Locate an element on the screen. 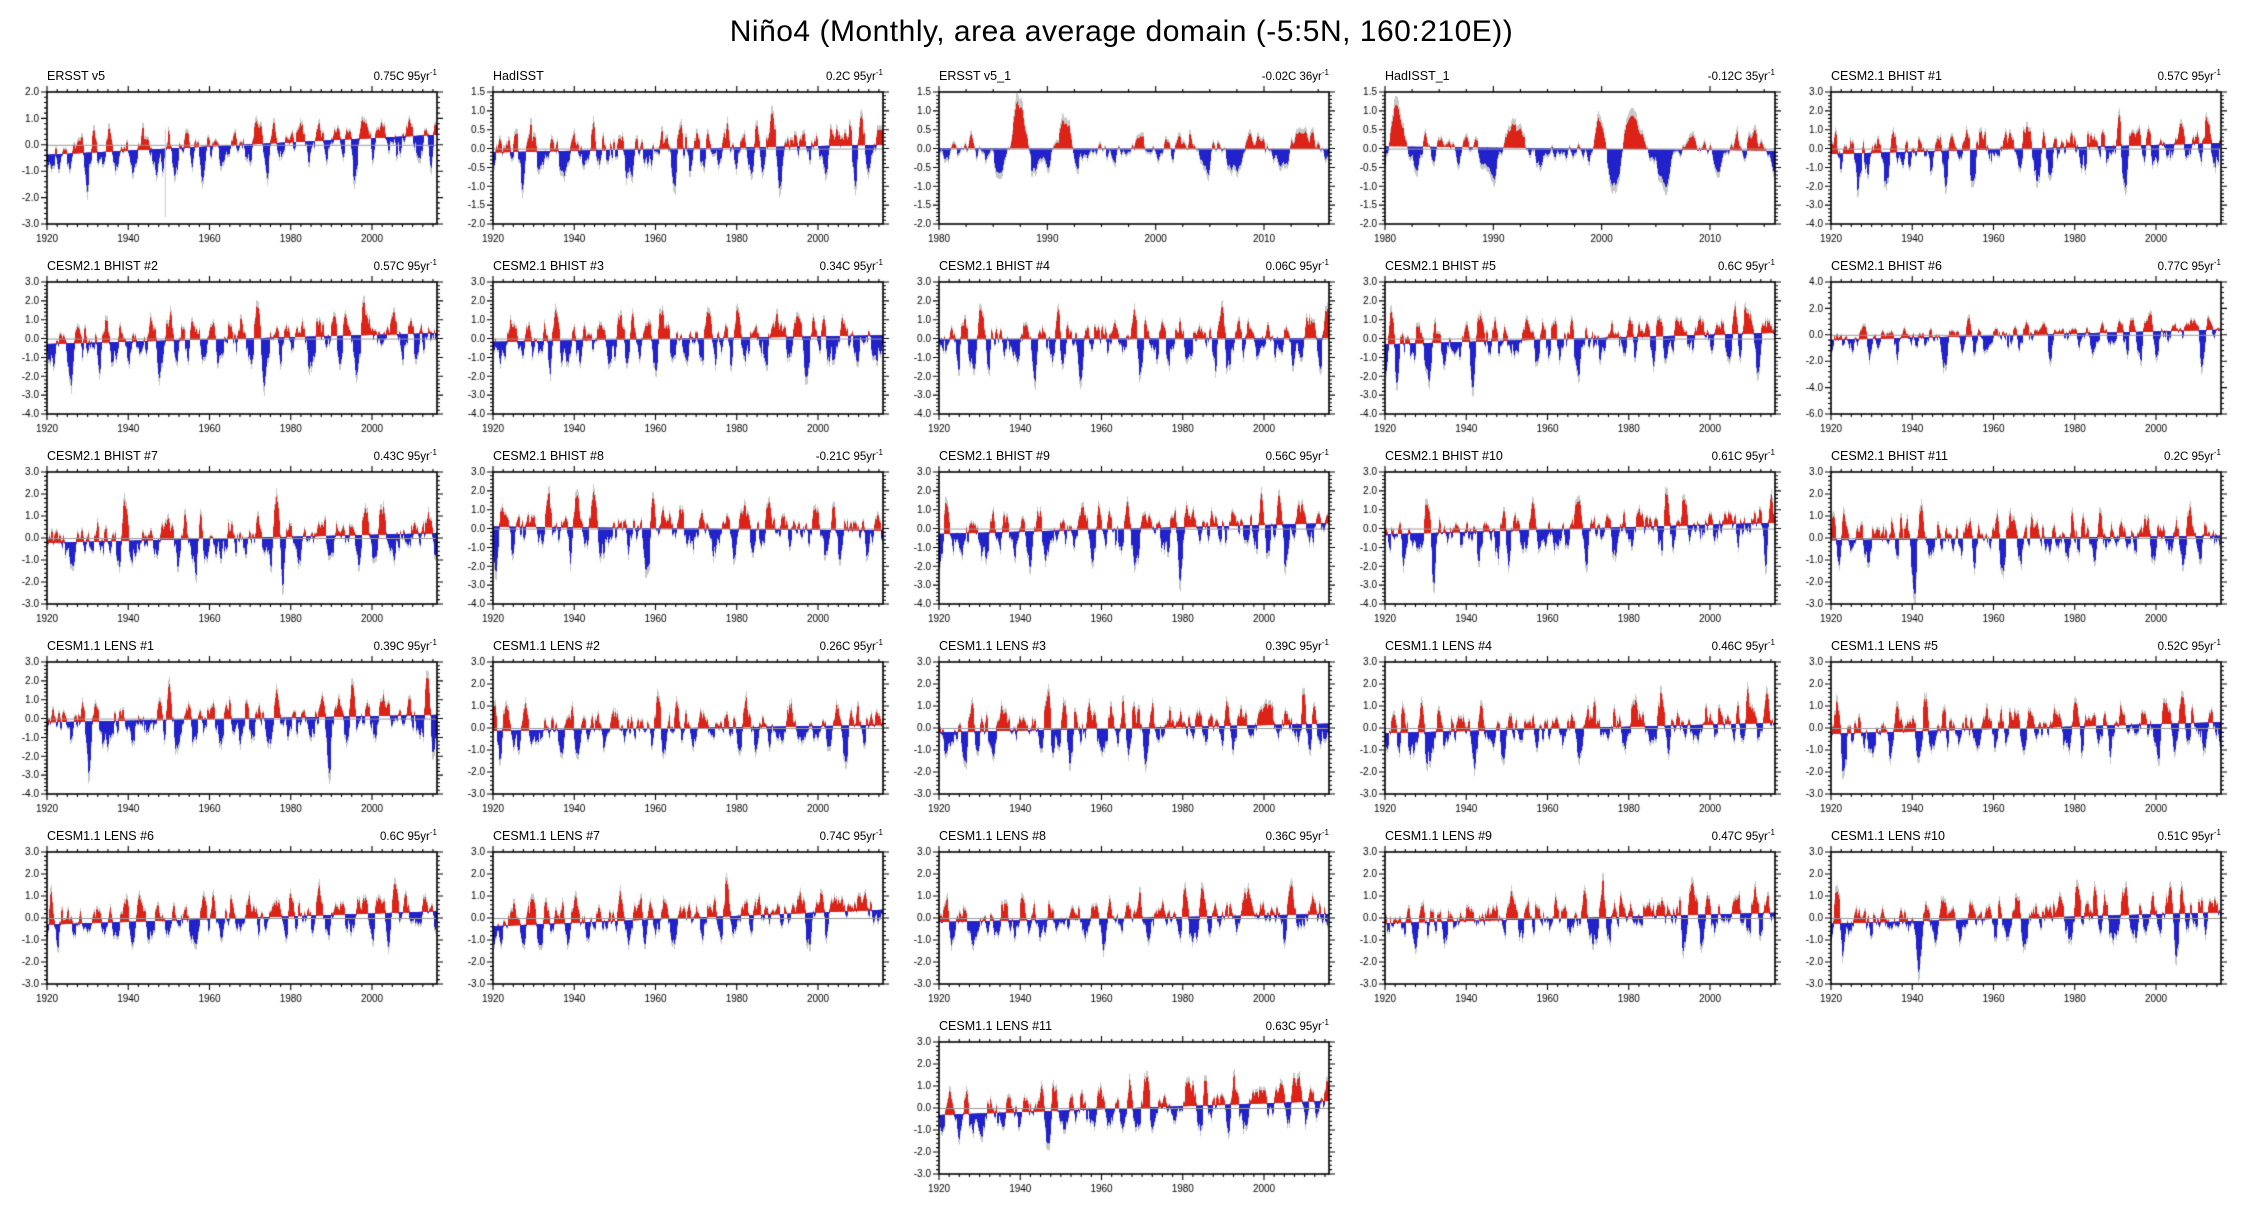  panel-title: CESM1.1 LENS #10 is located at coordinates (1888, 835).